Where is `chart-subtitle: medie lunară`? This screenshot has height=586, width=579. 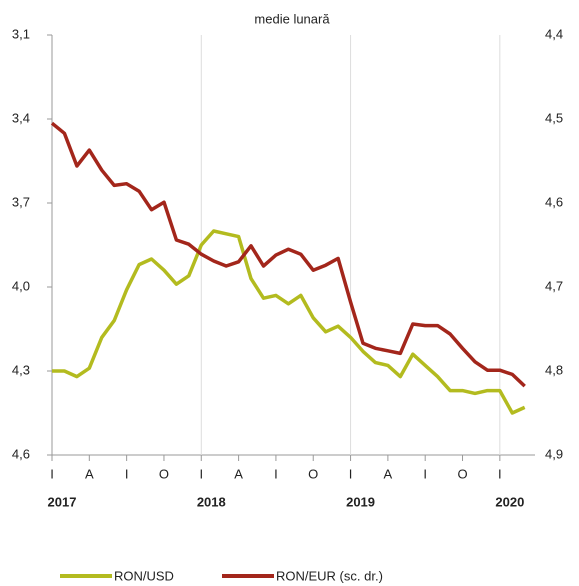
chart-subtitle: medie lunară is located at coordinates (292, 18).